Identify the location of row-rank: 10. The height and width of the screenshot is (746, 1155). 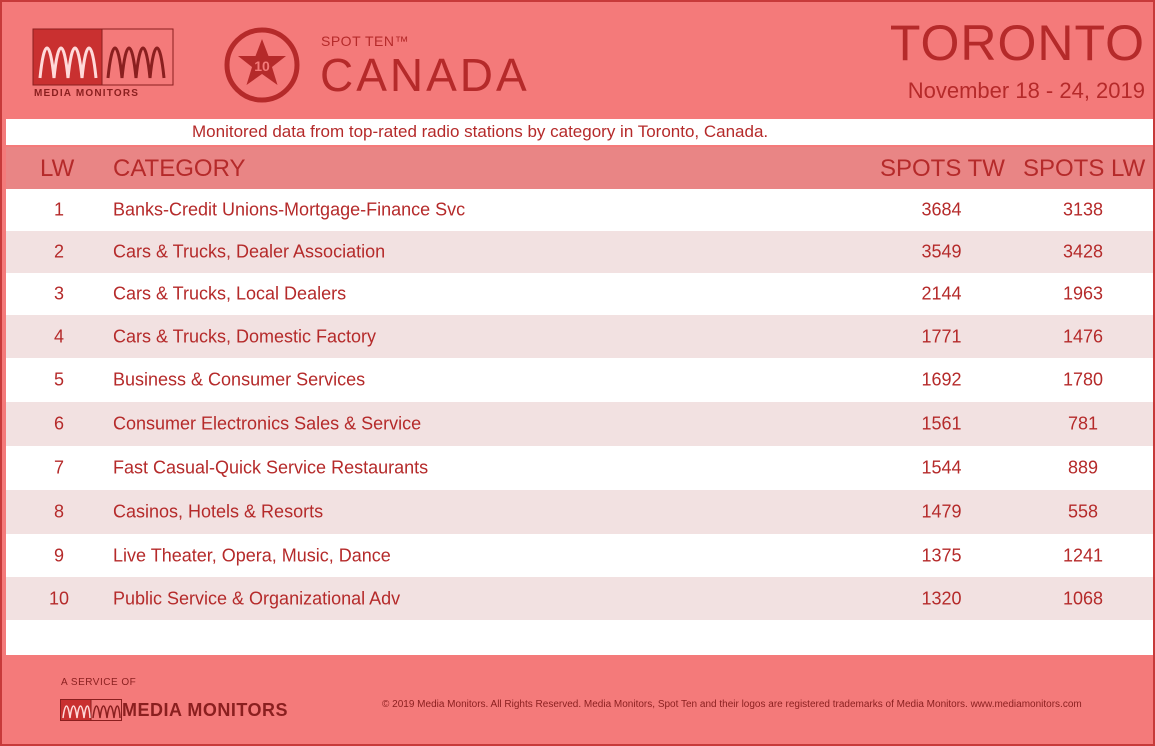
(59, 598).